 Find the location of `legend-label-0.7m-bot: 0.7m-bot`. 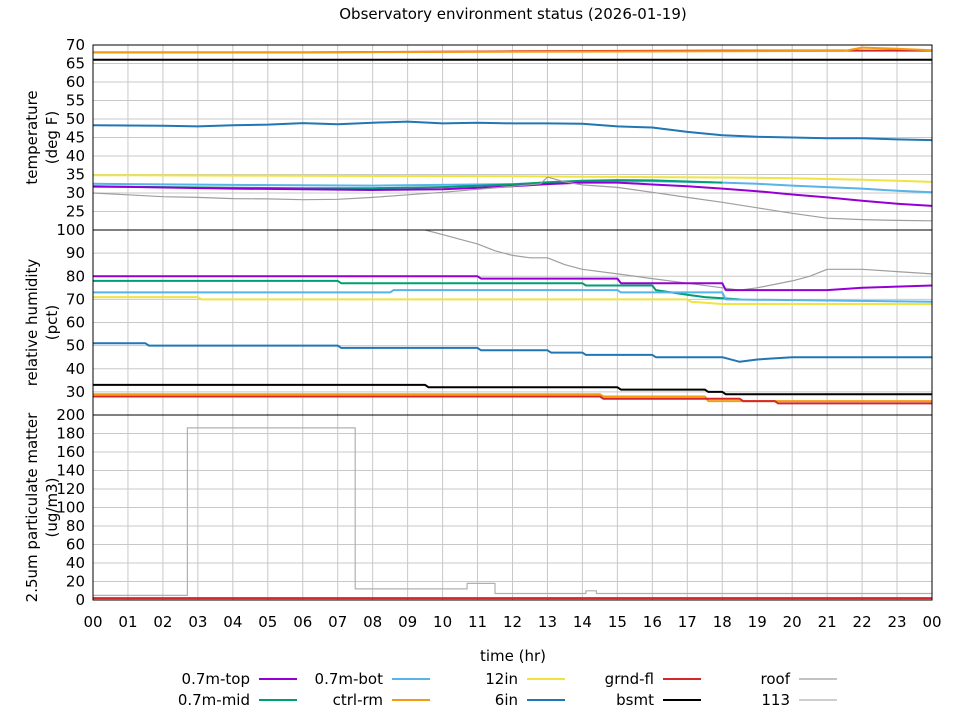

legend-label-0.7m-bot: 0.7m-bot is located at coordinates (349, 679).